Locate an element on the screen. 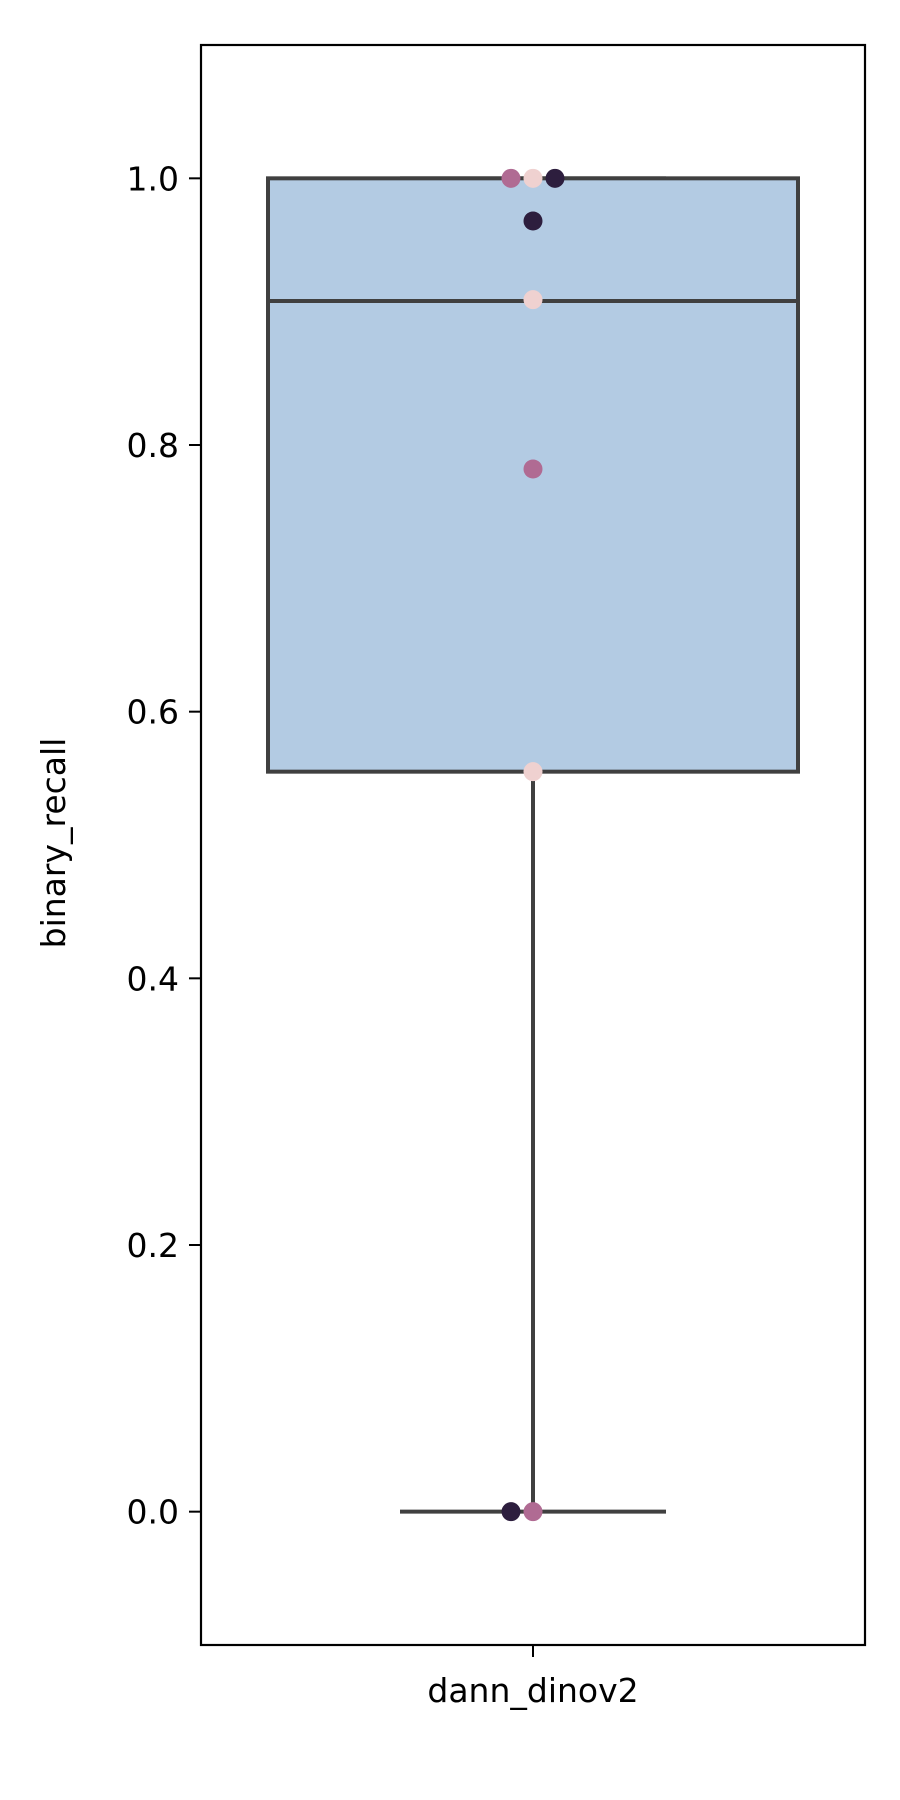 This screenshot has width=900, height=1800. y-tick-label: 0.4 is located at coordinates (153, 978).